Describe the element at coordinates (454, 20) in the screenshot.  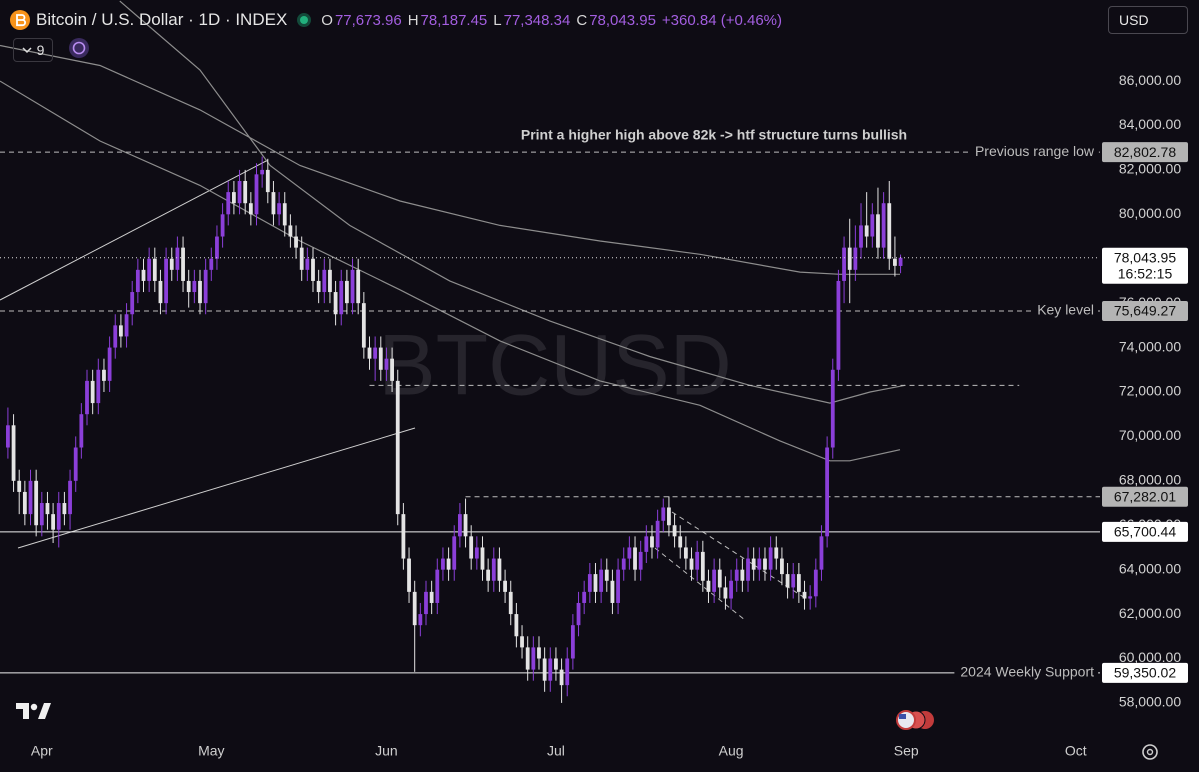
I see `ohlc-value: 78,187.45` at that location.